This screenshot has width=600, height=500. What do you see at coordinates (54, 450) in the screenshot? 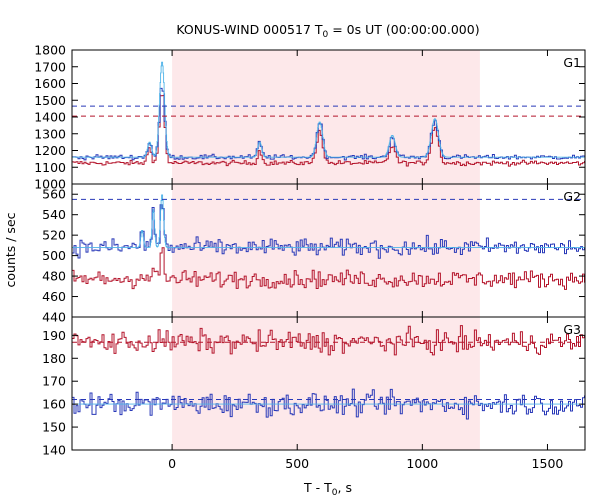
I see `y-tick-label-g3-140: 140` at bounding box center [54, 450].